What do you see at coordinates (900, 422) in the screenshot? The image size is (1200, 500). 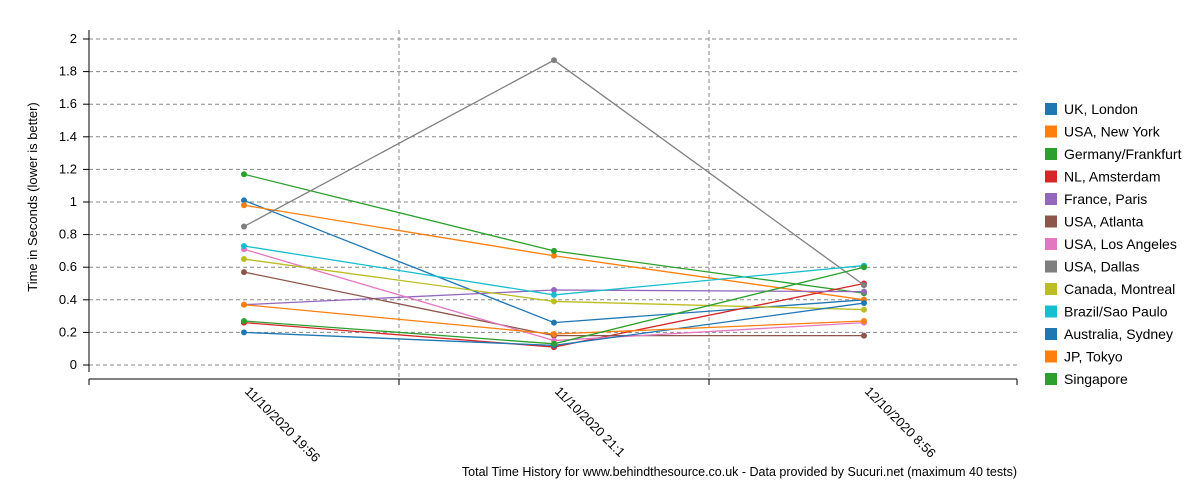 I see `x-tick-label: 12/10/2020 8:56` at bounding box center [900, 422].